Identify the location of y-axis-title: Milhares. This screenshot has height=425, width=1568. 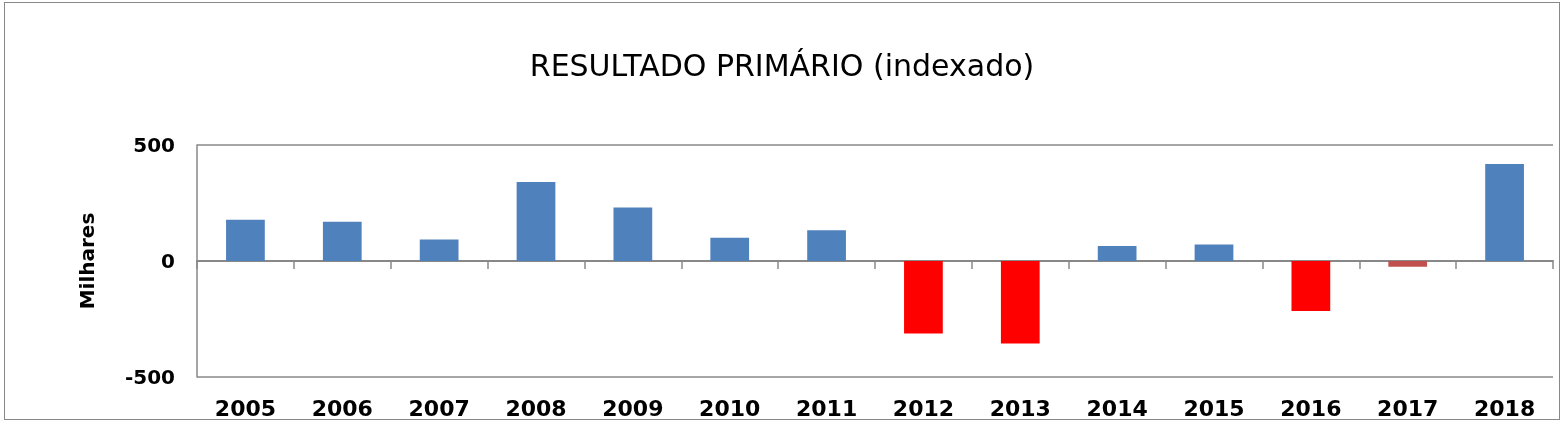
(87, 261).